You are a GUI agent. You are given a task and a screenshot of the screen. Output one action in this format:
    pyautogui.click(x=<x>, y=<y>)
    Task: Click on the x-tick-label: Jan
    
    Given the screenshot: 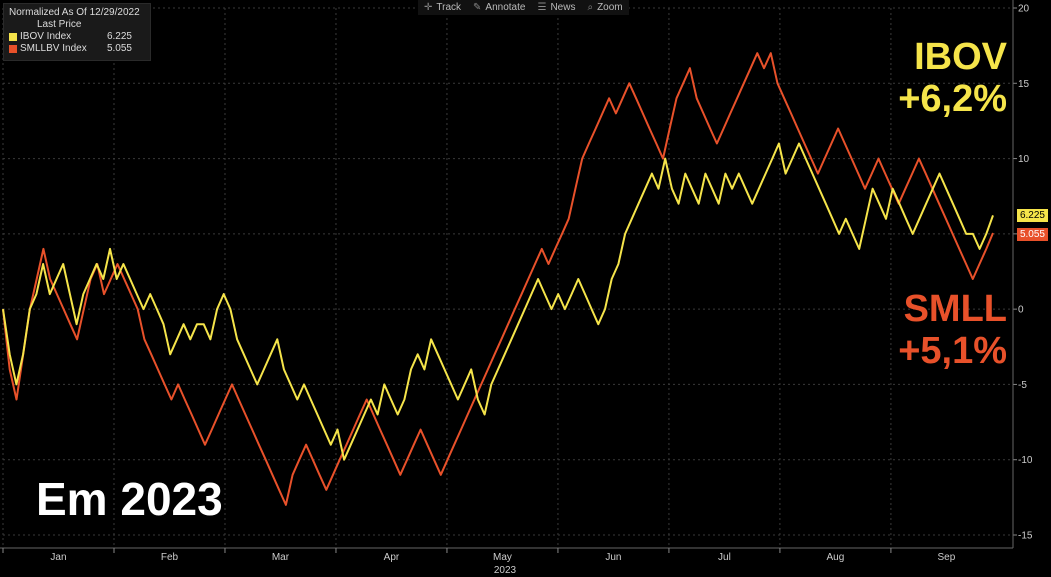 What is the action you would take?
    pyautogui.click(x=58, y=557)
    